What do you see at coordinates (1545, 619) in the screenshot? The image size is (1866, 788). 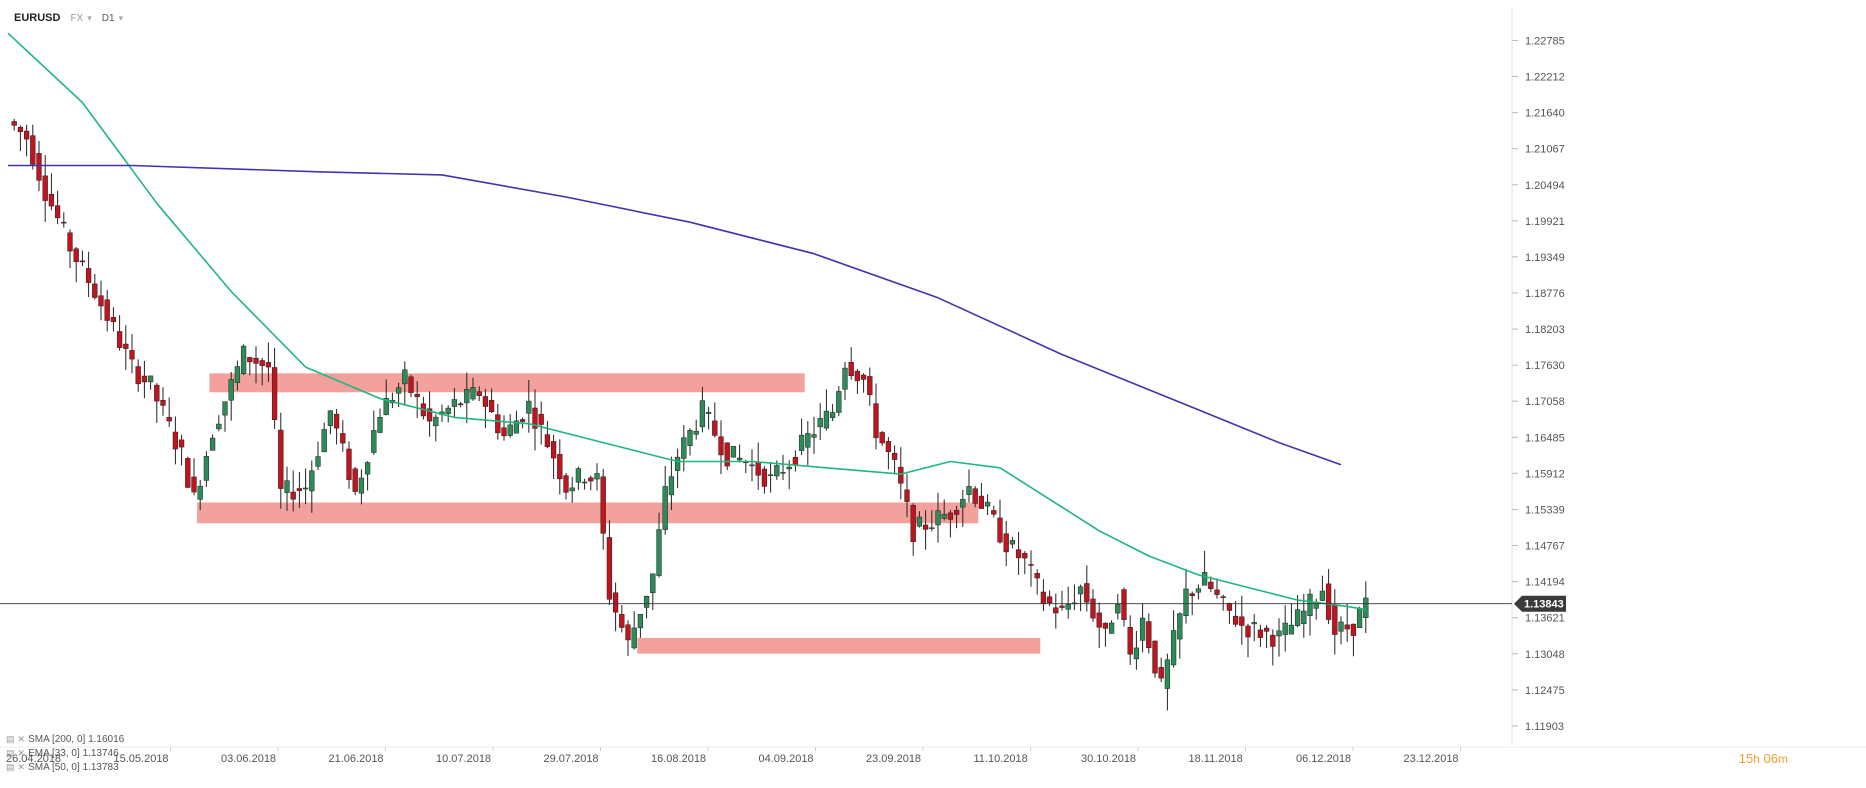 I see `y-tick-label: 1.13621` at bounding box center [1545, 619].